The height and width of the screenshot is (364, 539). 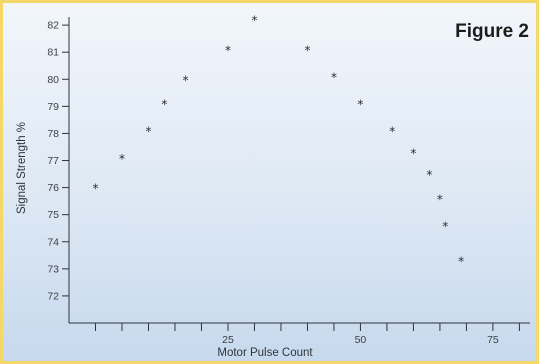 I want to click on y-tick-label: 79, so click(x=53, y=107).